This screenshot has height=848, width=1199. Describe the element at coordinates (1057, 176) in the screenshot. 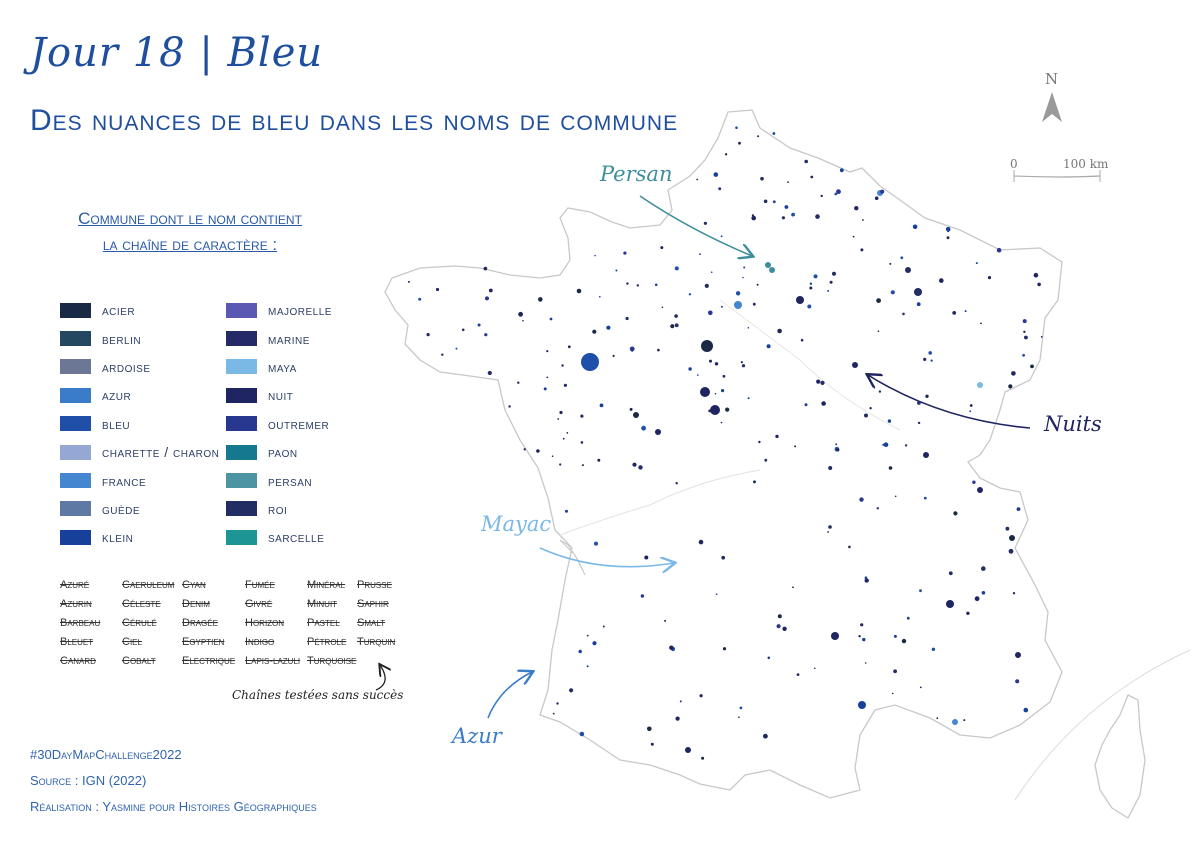

I see `scale-bar` at that location.